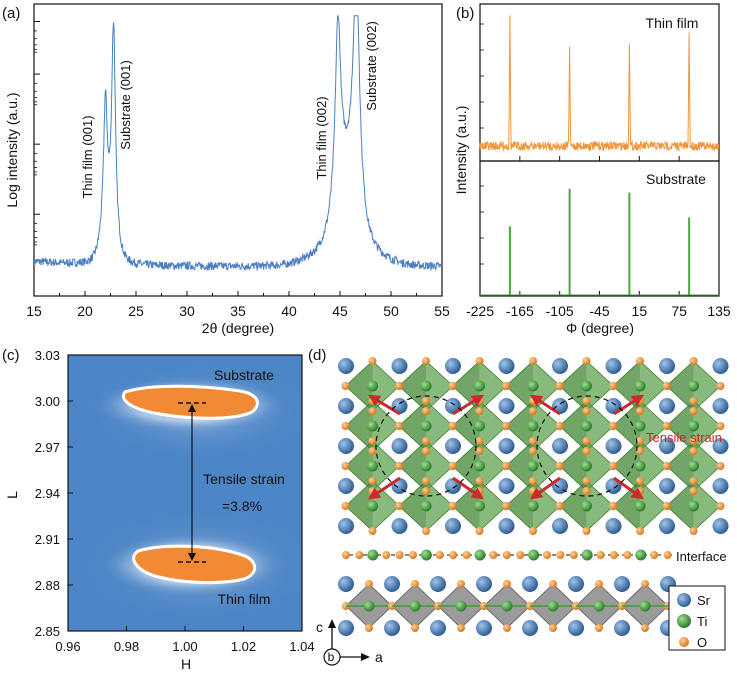  Describe the element at coordinates (640, 311) in the screenshot. I see `panel-b-xtick-label: 15` at that location.